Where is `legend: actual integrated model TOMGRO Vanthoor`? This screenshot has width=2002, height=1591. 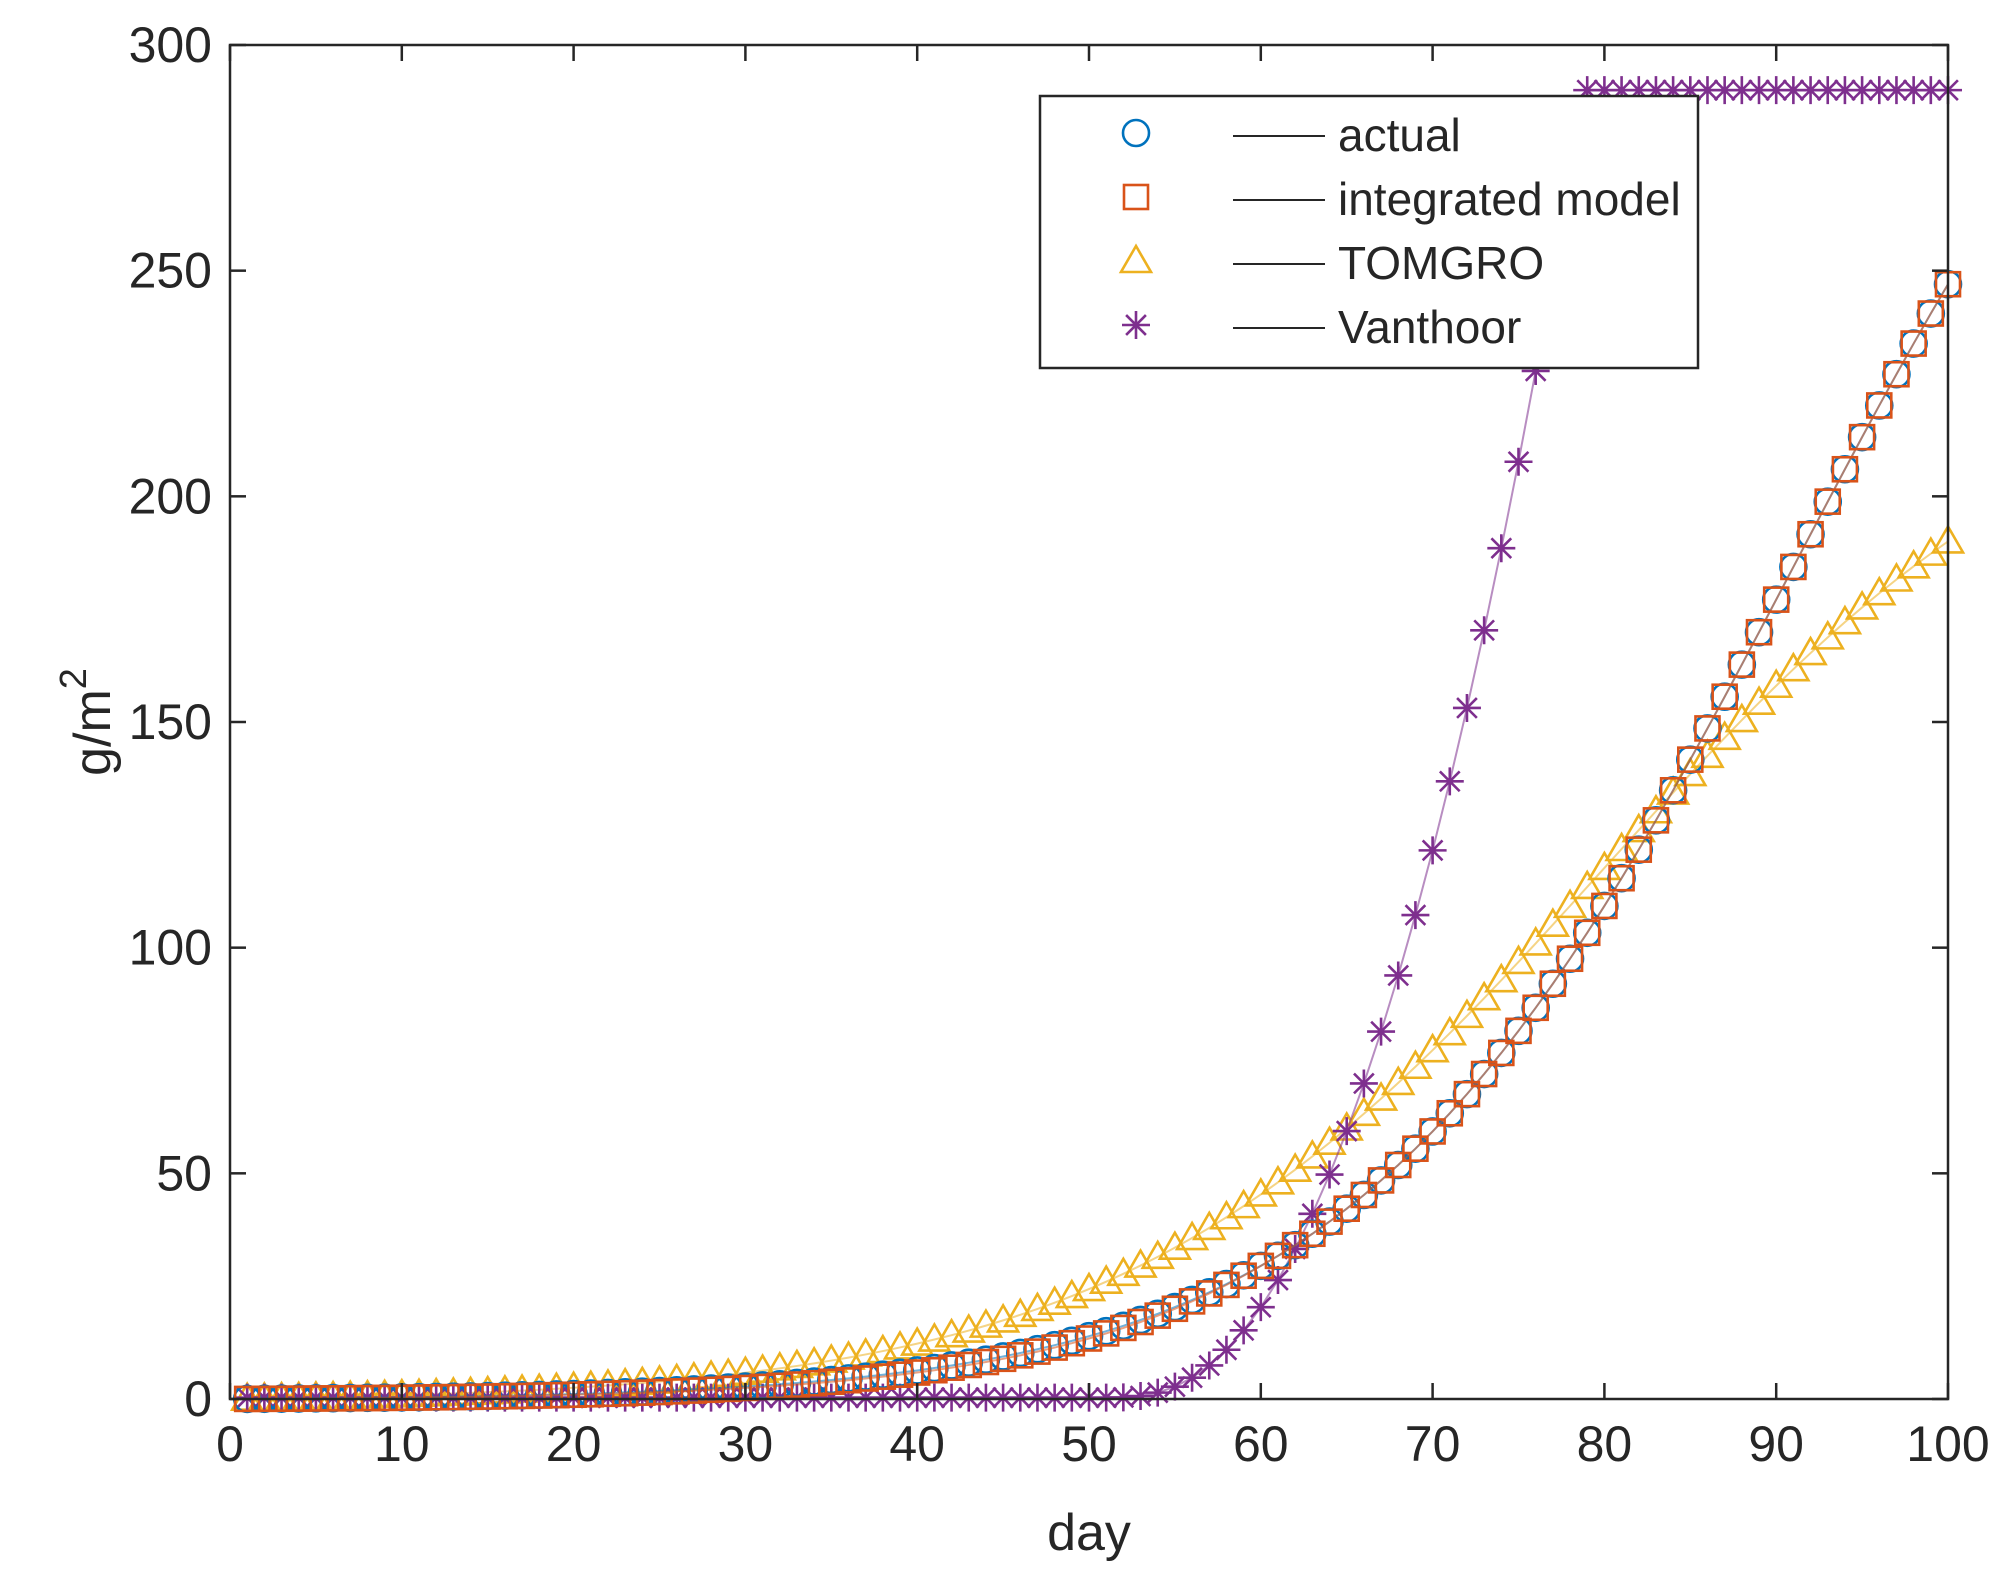 legend: actual integrated model TOMGRO Vanthoor is located at coordinates (1369, 232).